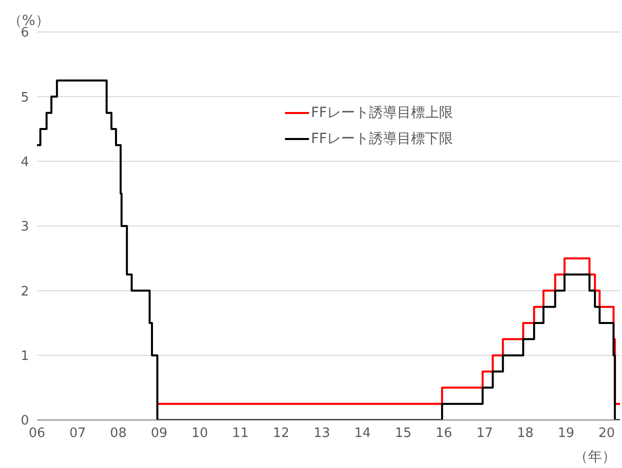 The image size is (622, 468). What do you see at coordinates (382, 139) in the screenshot?
I see `legend-label: FFレート誘導目標下限` at bounding box center [382, 139].